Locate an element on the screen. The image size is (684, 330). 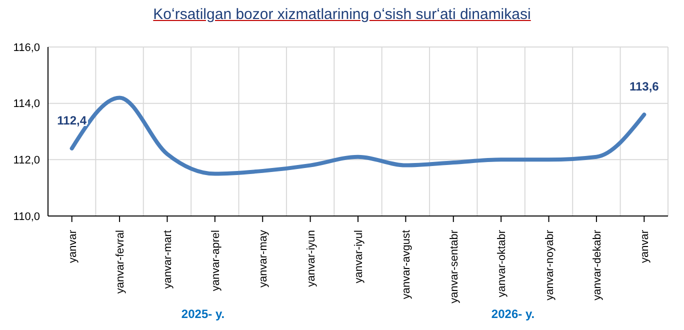
text: 2025- y. is located at coordinates (203, 314).